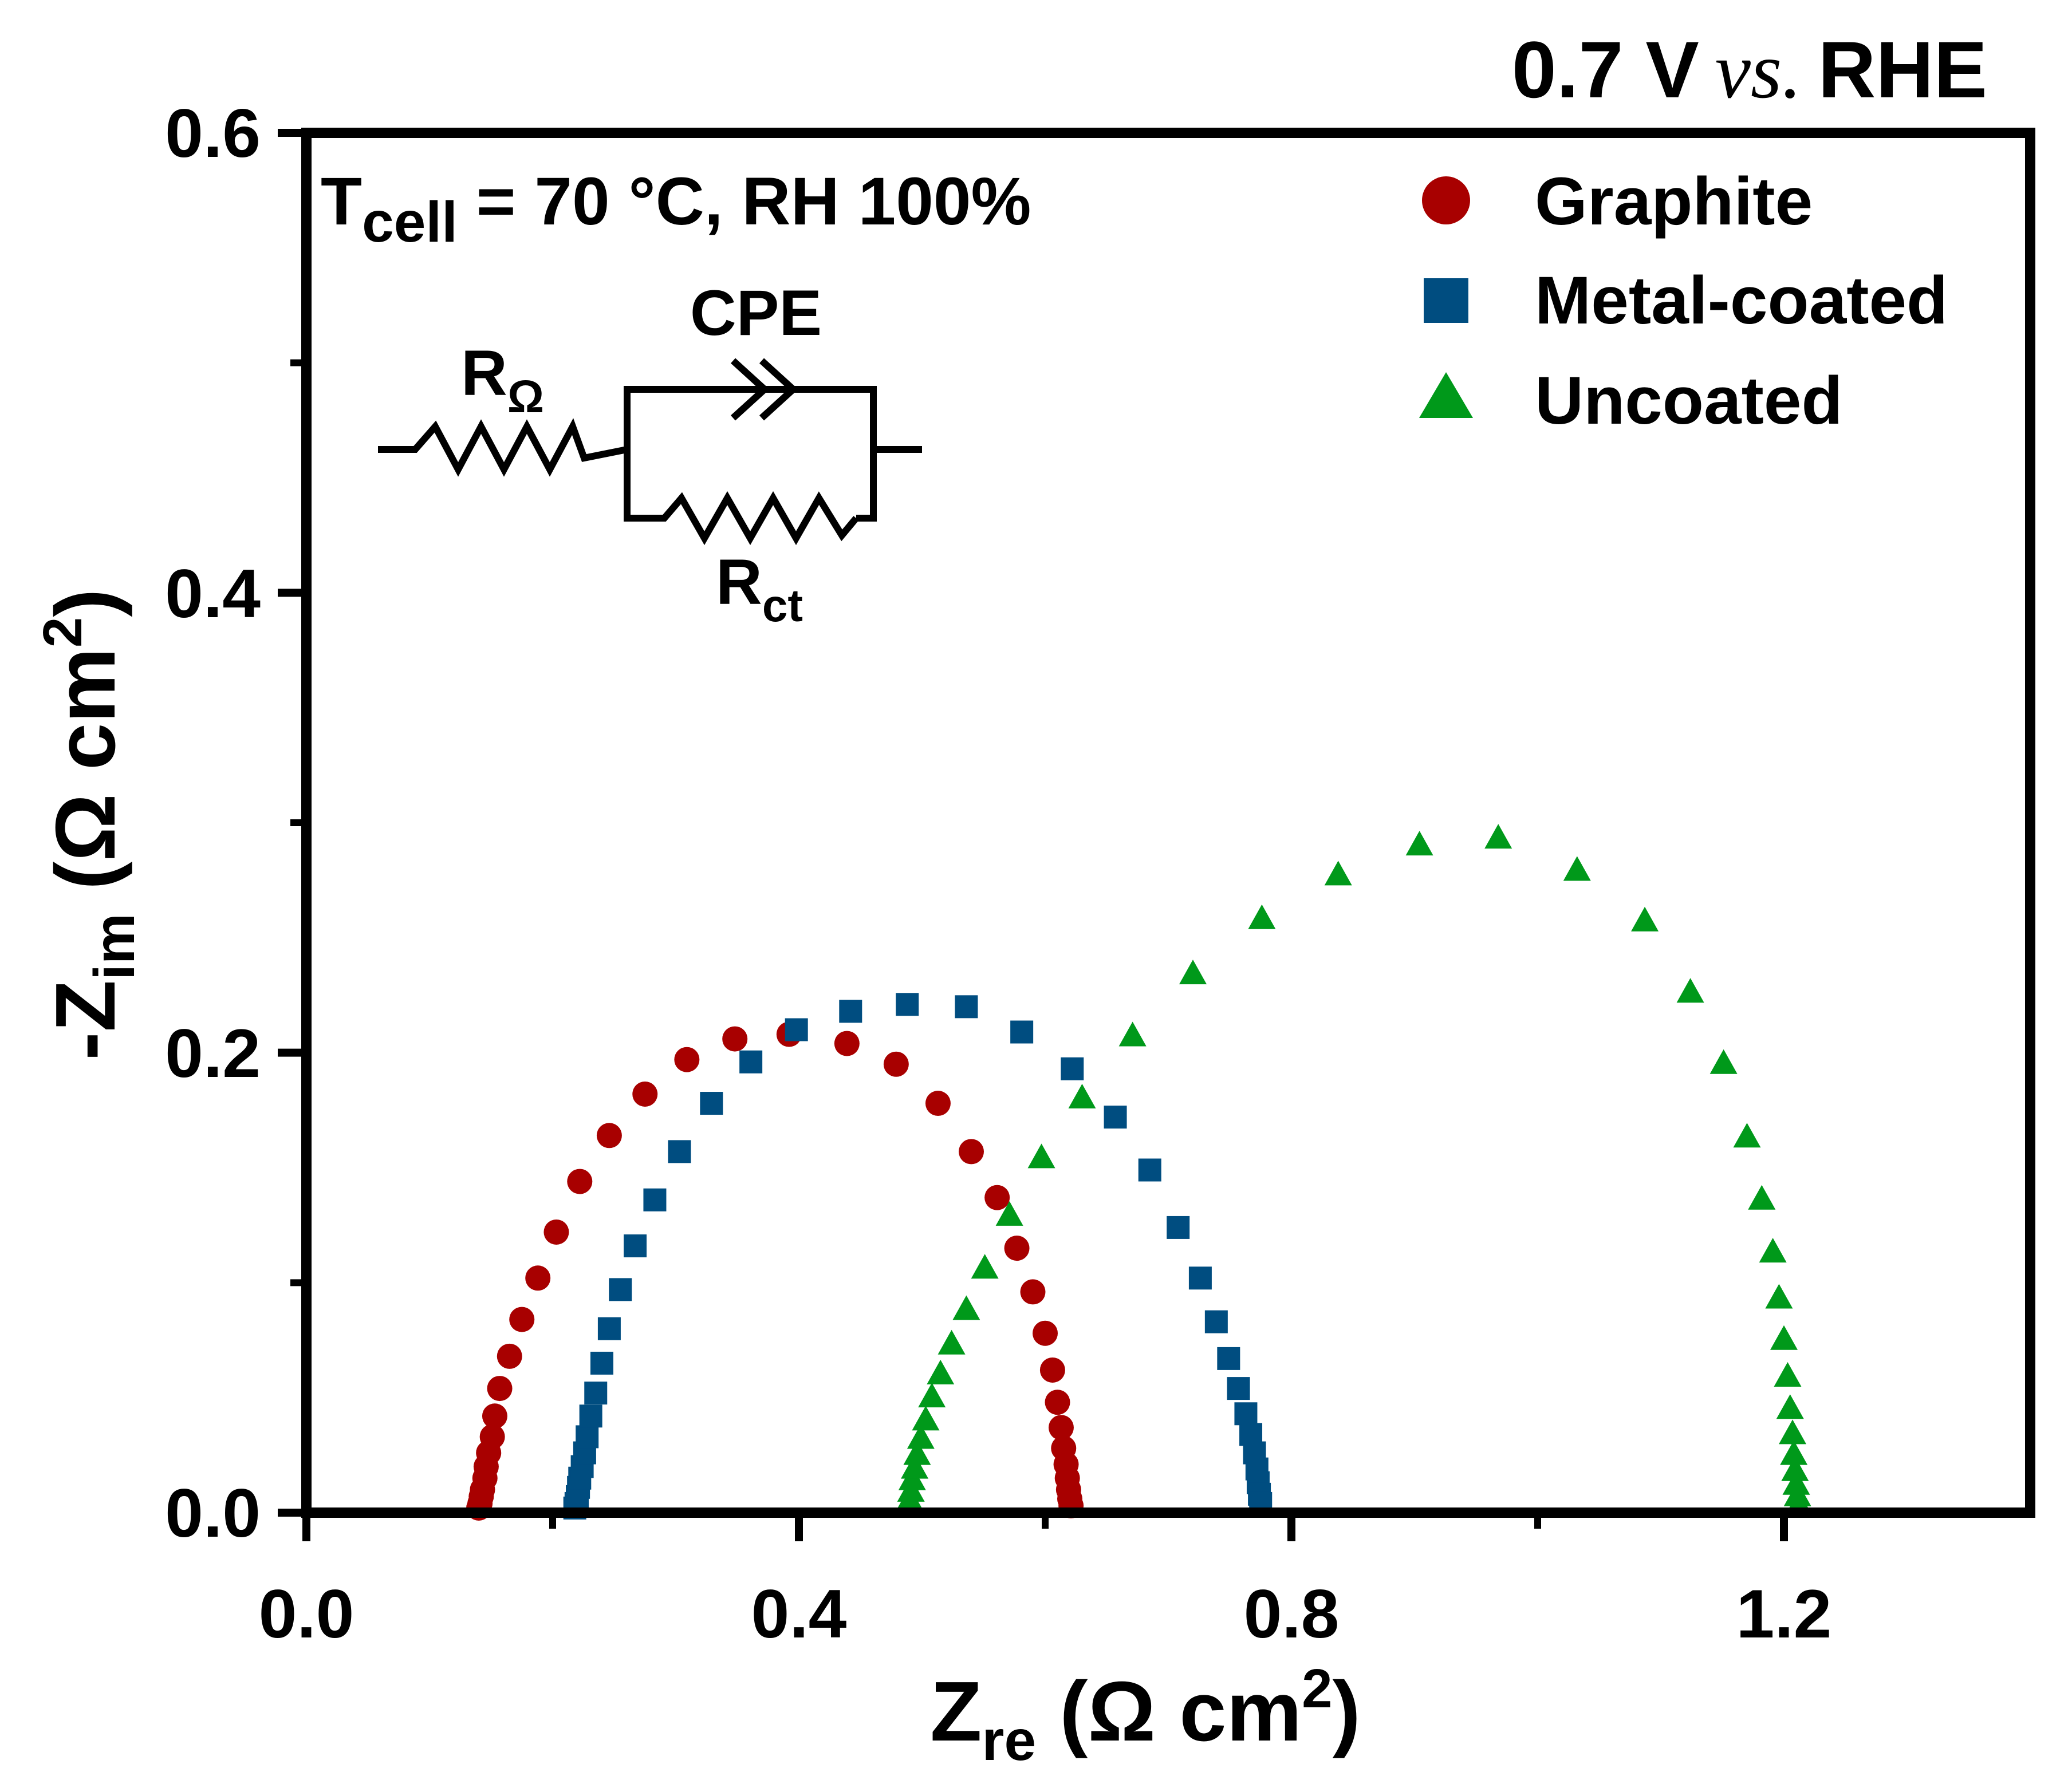 The width and height of the screenshot is (2072, 1768). What do you see at coordinates (213, 593) in the screenshot?
I see `y-tick-label-2: 0.4` at bounding box center [213, 593].